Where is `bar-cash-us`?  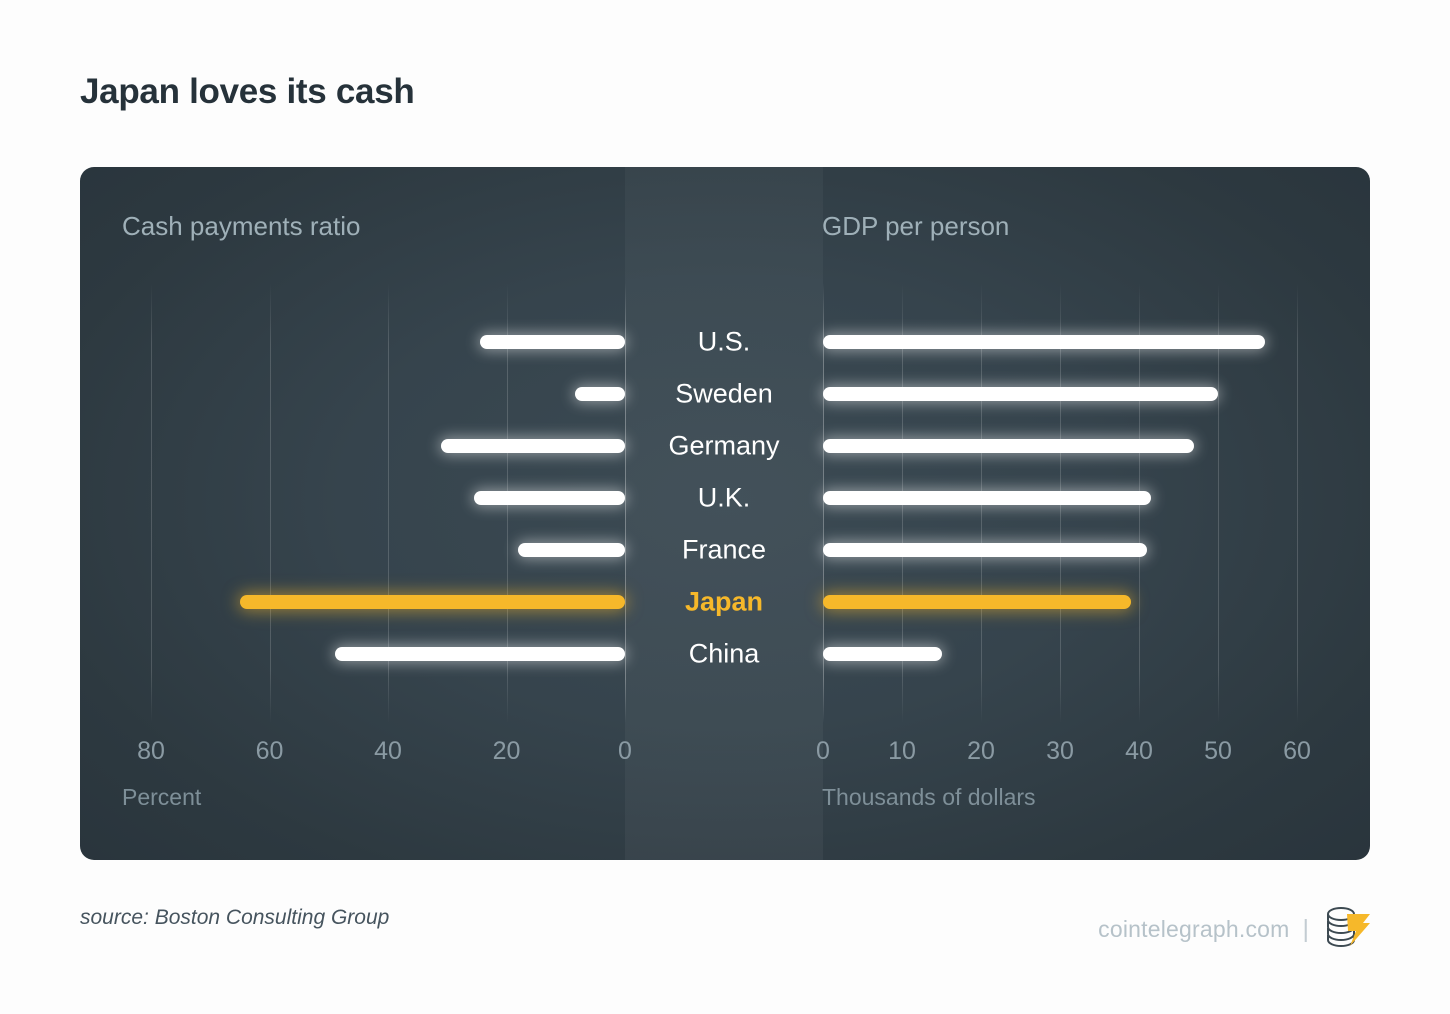
bar-cash-us is located at coordinates (552, 342).